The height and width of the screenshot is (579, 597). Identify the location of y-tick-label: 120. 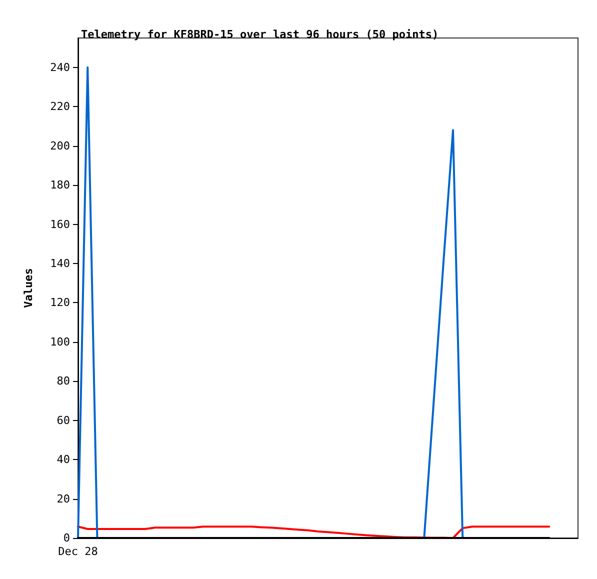
(60, 303).